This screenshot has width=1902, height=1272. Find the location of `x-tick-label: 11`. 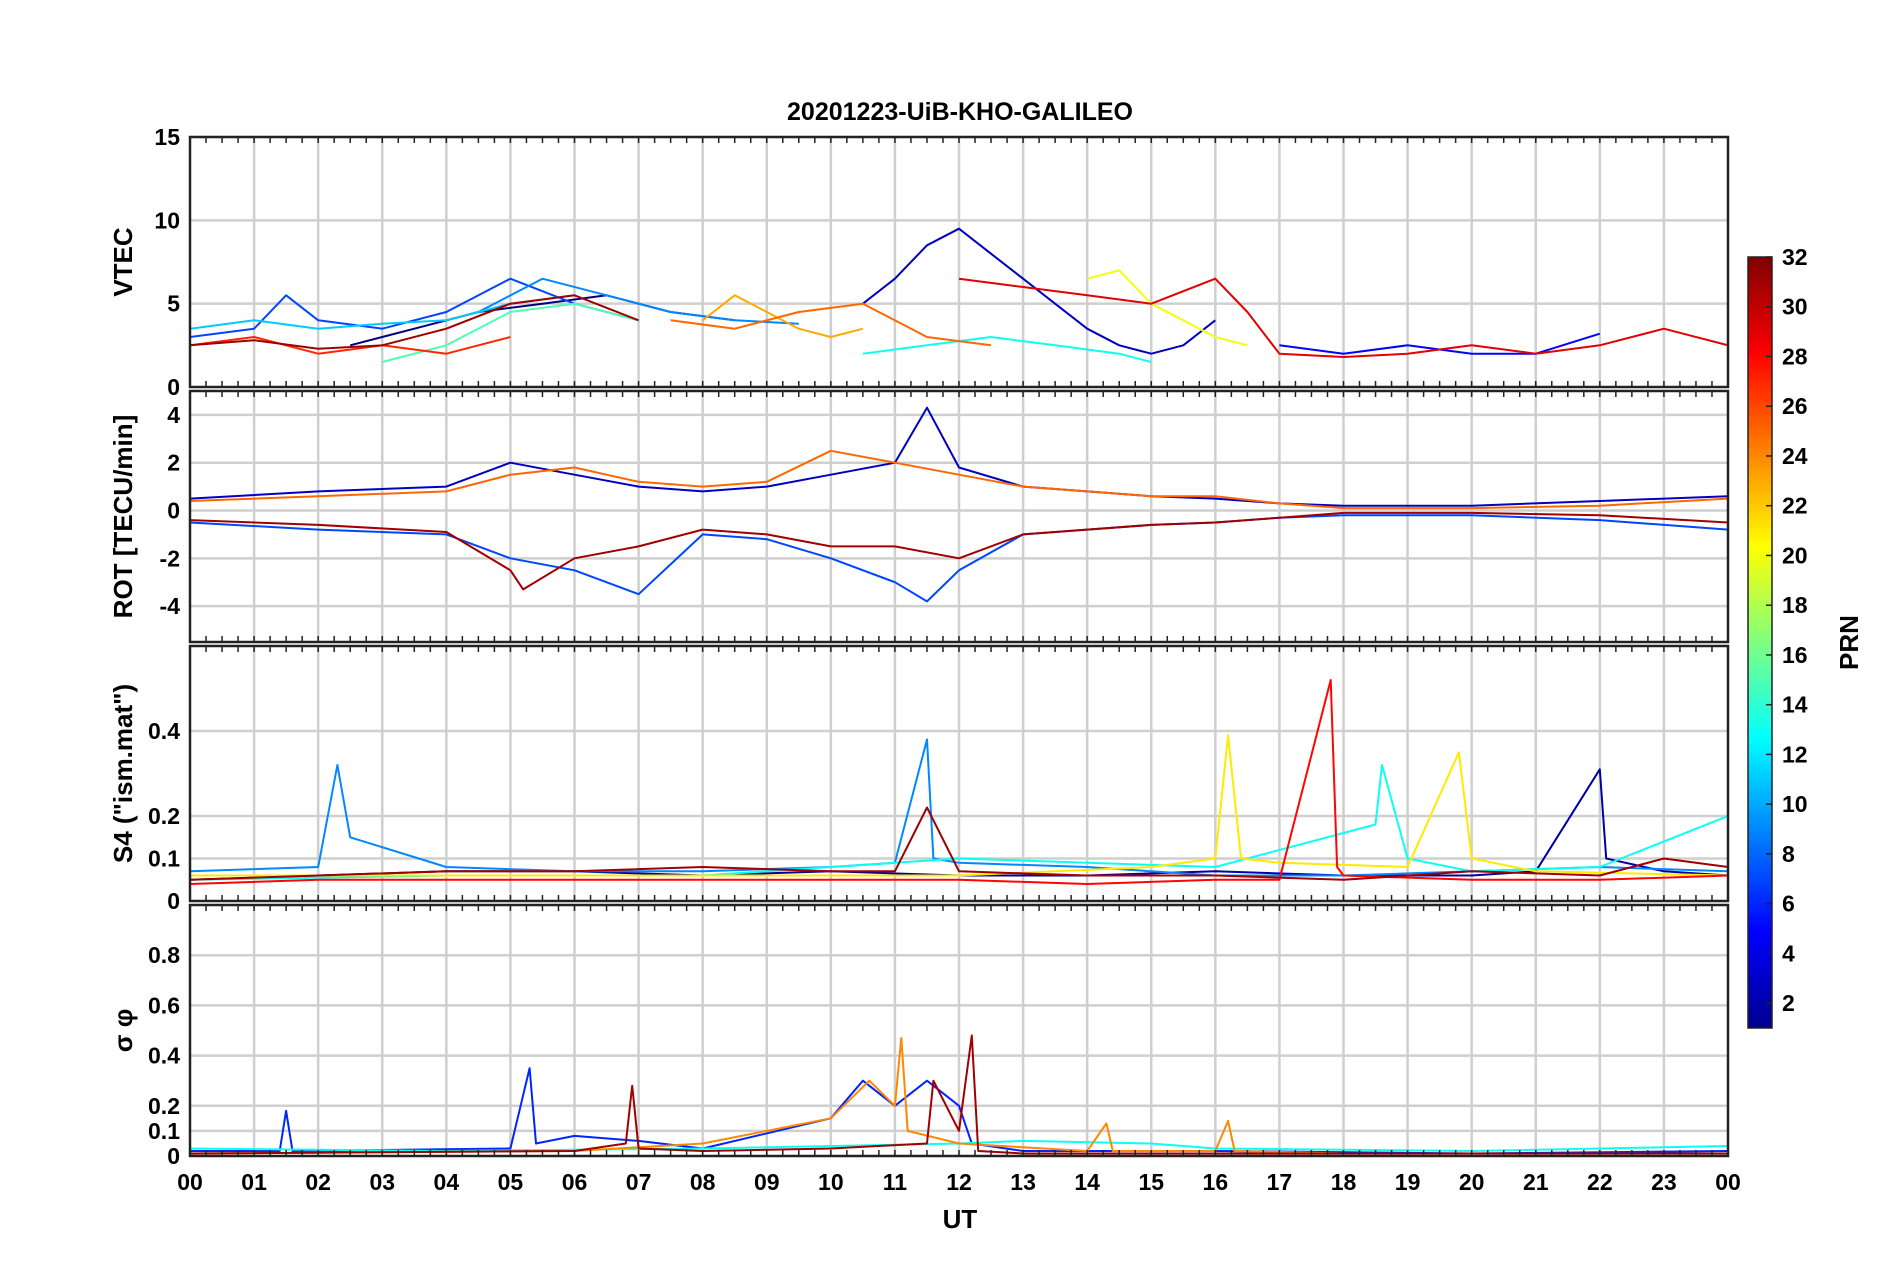

x-tick-label: 11 is located at coordinates (895, 1182).